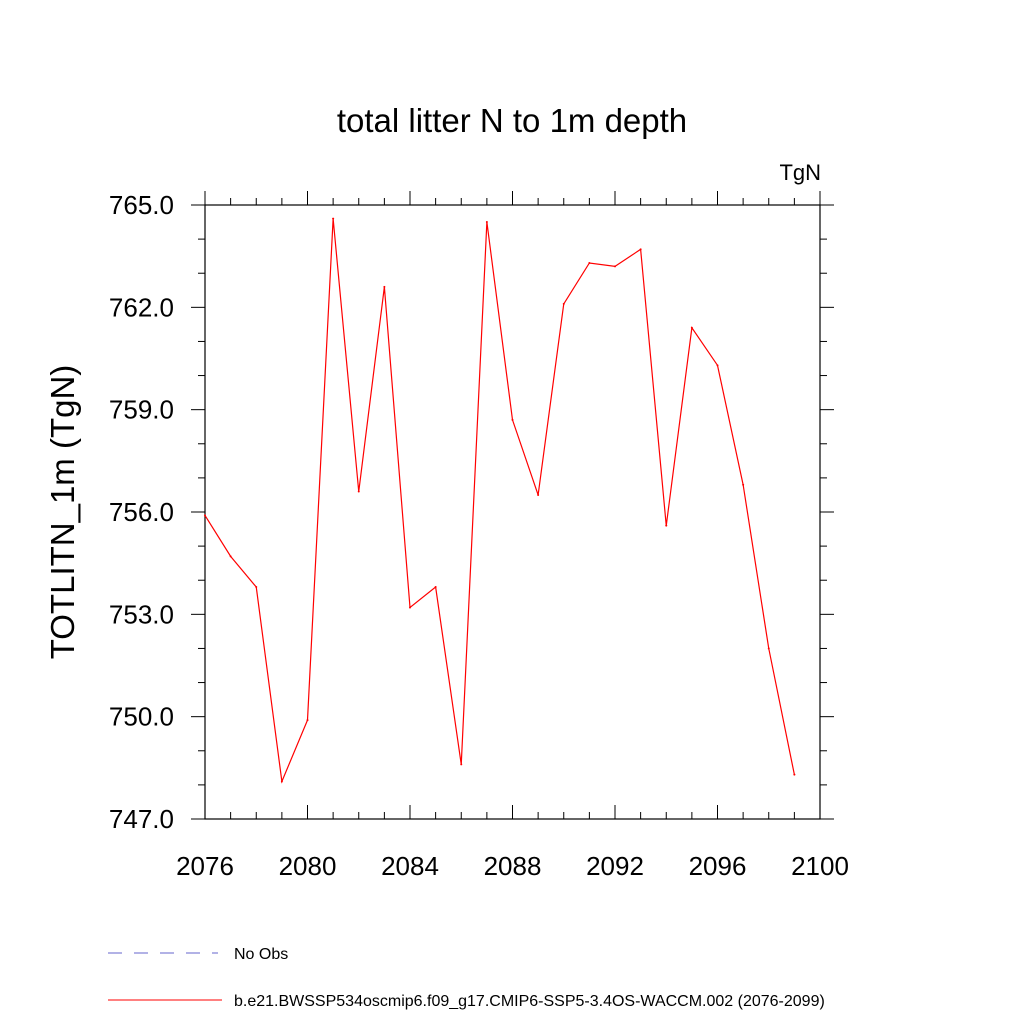 The width and height of the screenshot is (1024, 1024). What do you see at coordinates (141, 819) in the screenshot?
I see `y-tick-label: 747.0` at bounding box center [141, 819].